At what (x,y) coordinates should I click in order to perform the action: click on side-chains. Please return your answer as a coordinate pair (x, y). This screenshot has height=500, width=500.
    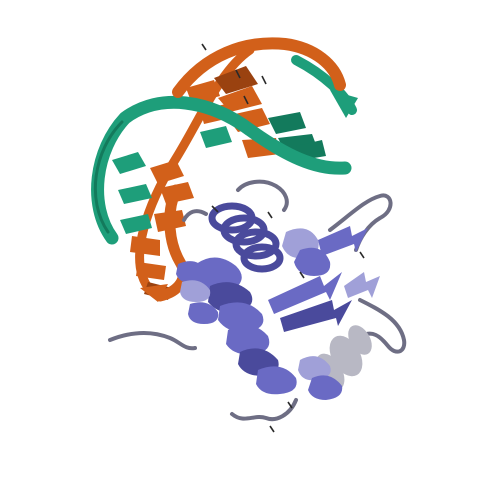
    Looking at the image, I should click on (288, 319).